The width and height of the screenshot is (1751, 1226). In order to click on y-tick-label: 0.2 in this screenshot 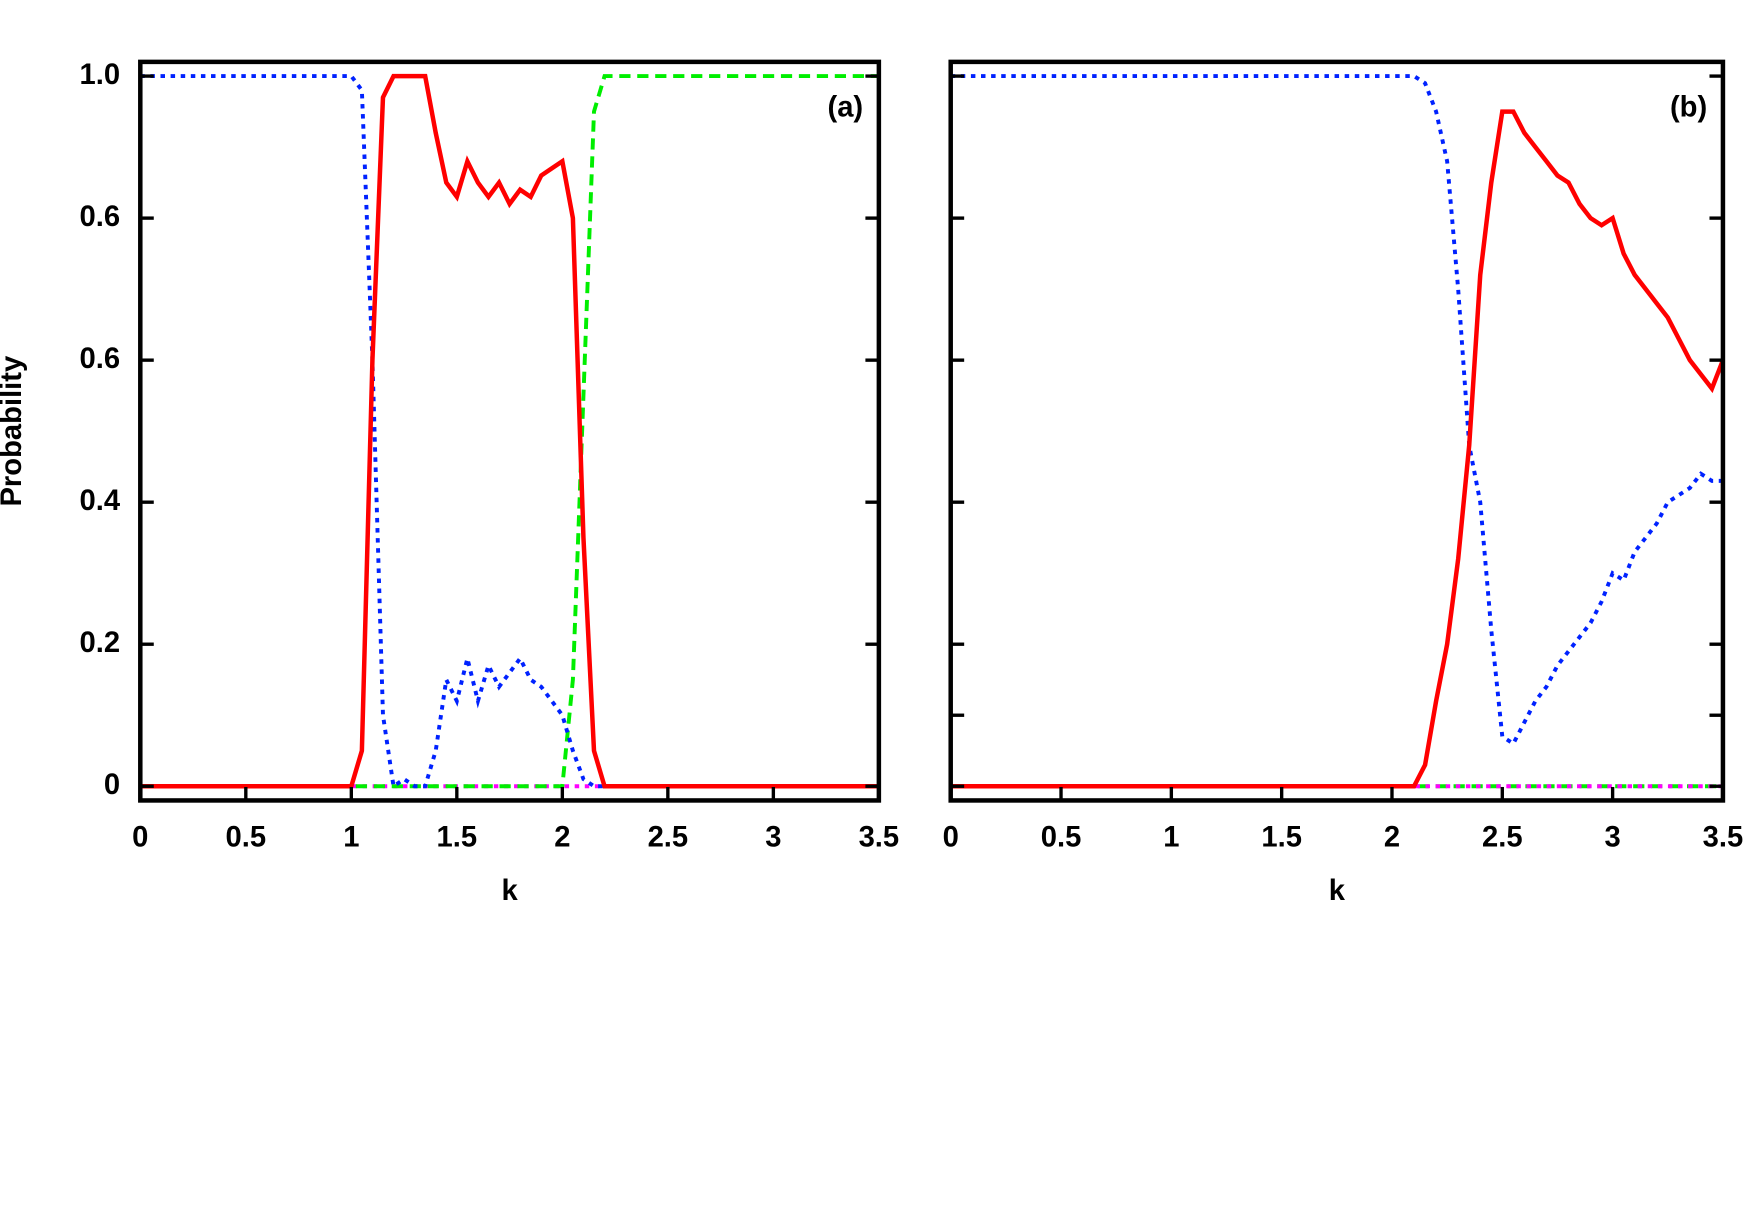, I will do `click(100, 643)`.